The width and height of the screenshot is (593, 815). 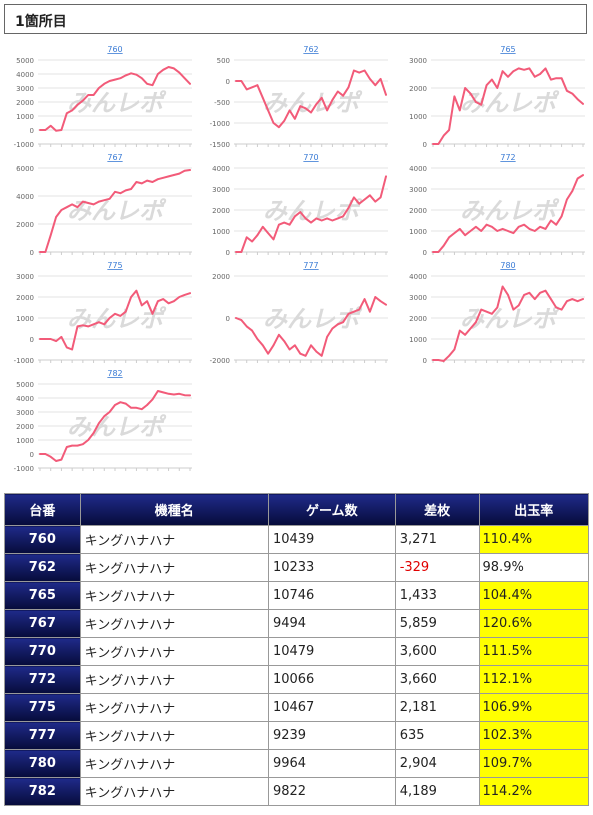 What do you see at coordinates (114, 157) in the screenshot?
I see `chart-title-link: 767` at bounding box center [114, 157].